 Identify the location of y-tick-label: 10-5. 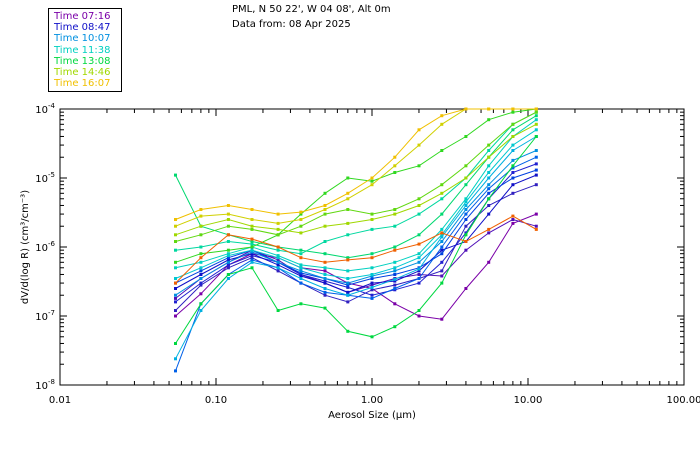
(45, 178).